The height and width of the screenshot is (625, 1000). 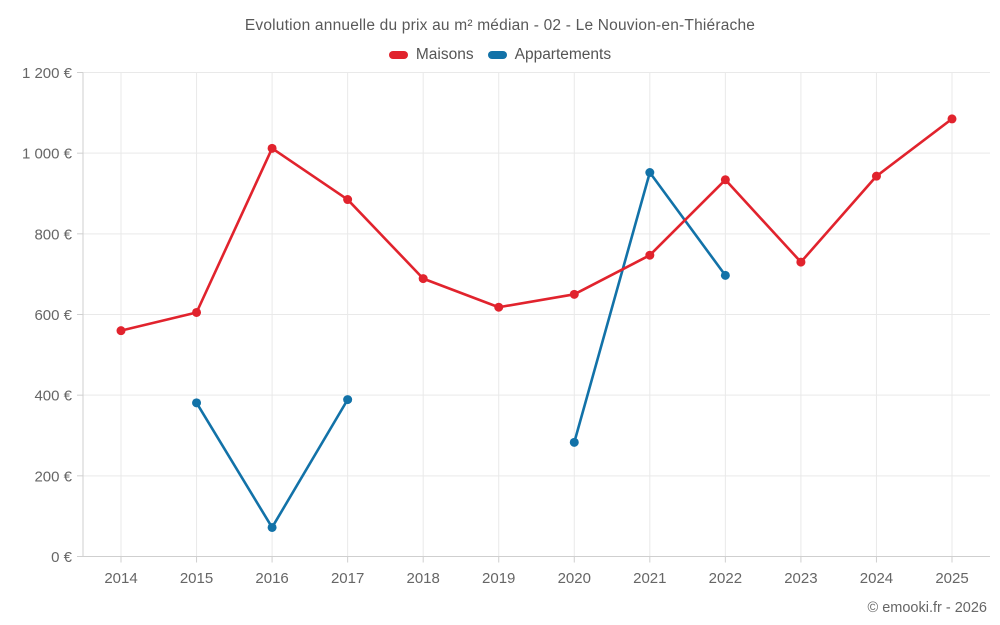 I want to click on y-tick-label: 0 €, so click(x=62, y=557).